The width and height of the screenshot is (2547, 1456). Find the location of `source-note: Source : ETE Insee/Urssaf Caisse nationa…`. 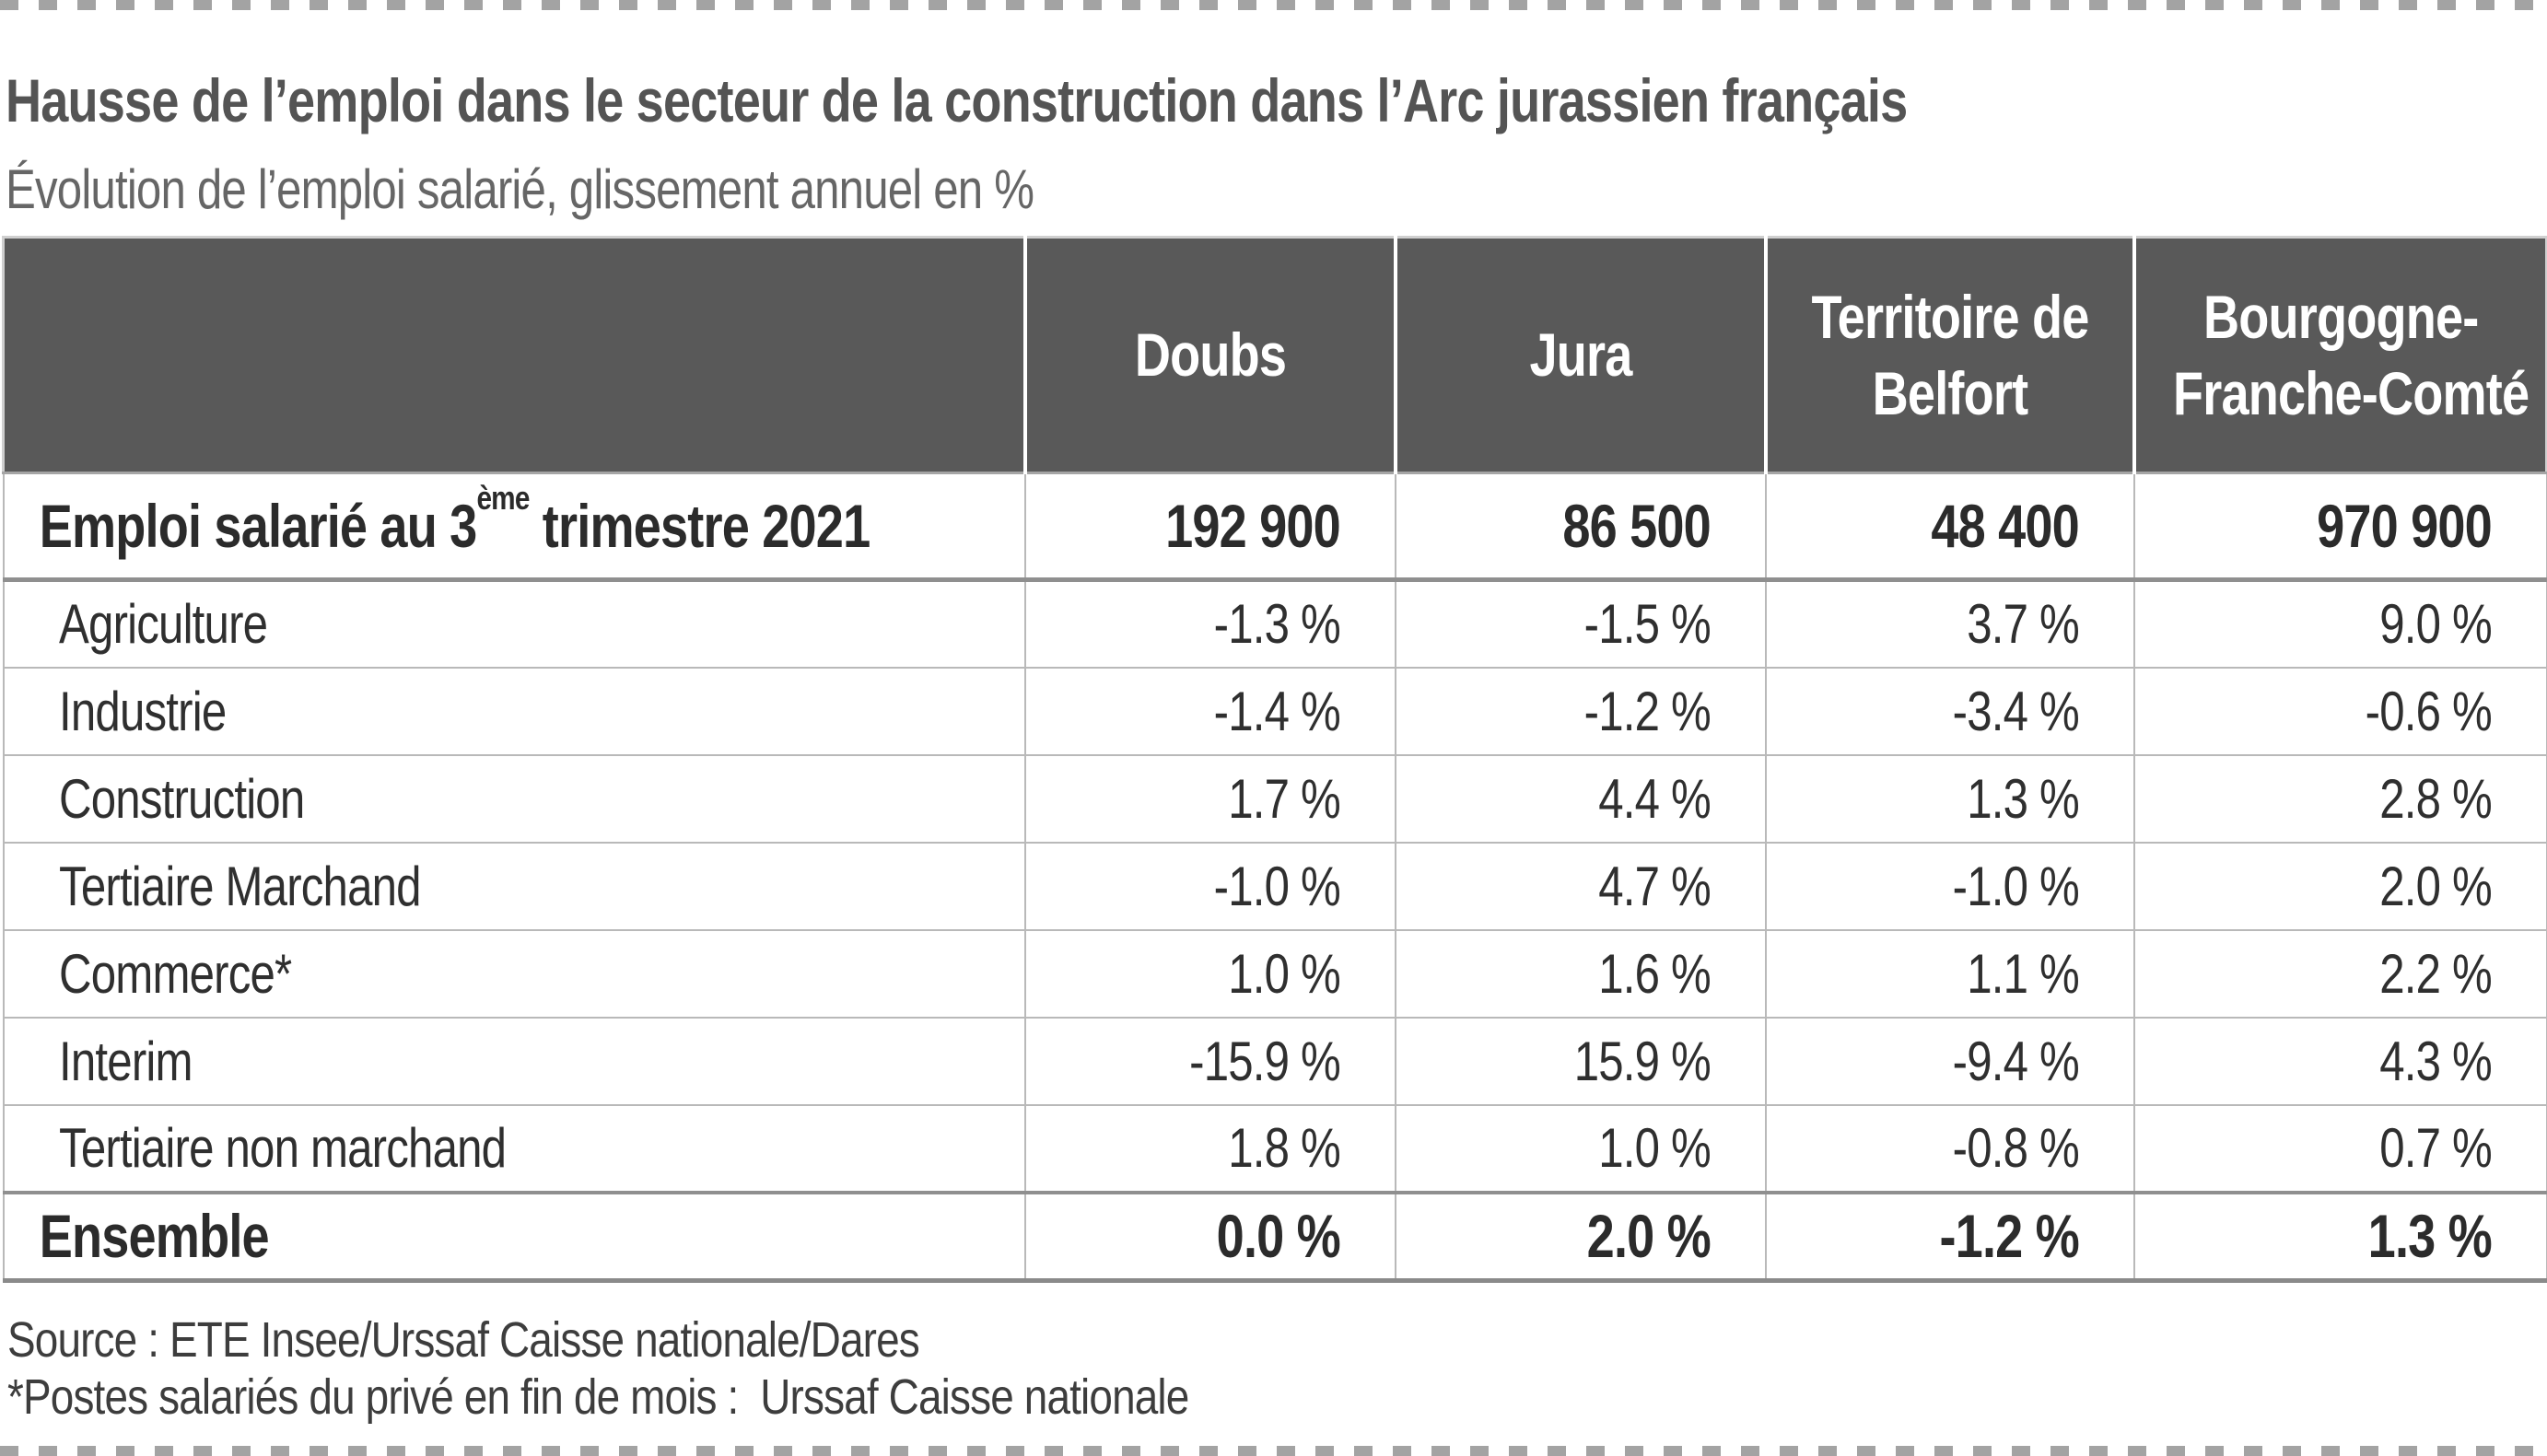

source-note: Source : ETE Insee/Urssaf Caisse nationa… is located at coordinates (463, 1340).